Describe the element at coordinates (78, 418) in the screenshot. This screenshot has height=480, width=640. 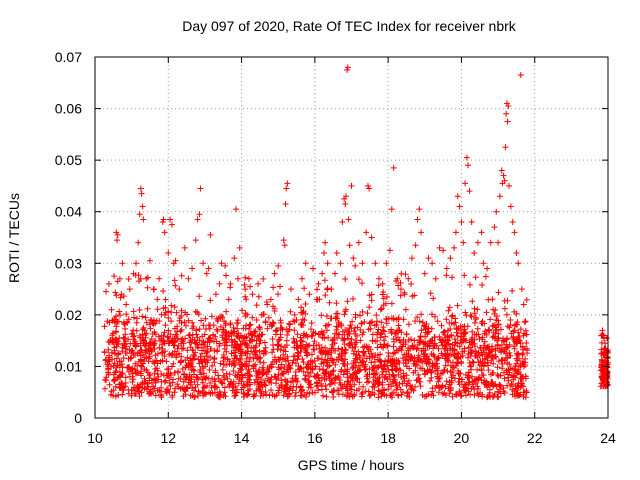
I see `y-tick-label: 0` at that location.